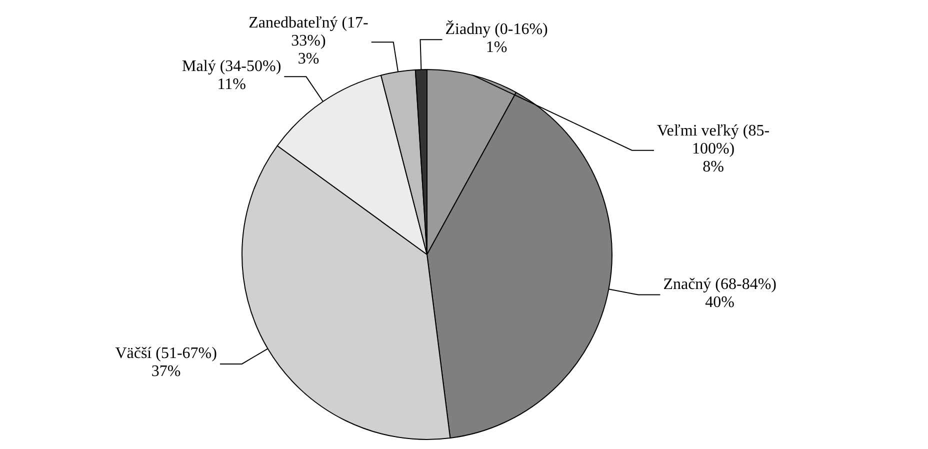  What do you see at coordinates (496, 29) in the screenshot?
I see `slice-label: Žiadny (0-16%)` at bounding box center [496, 29].